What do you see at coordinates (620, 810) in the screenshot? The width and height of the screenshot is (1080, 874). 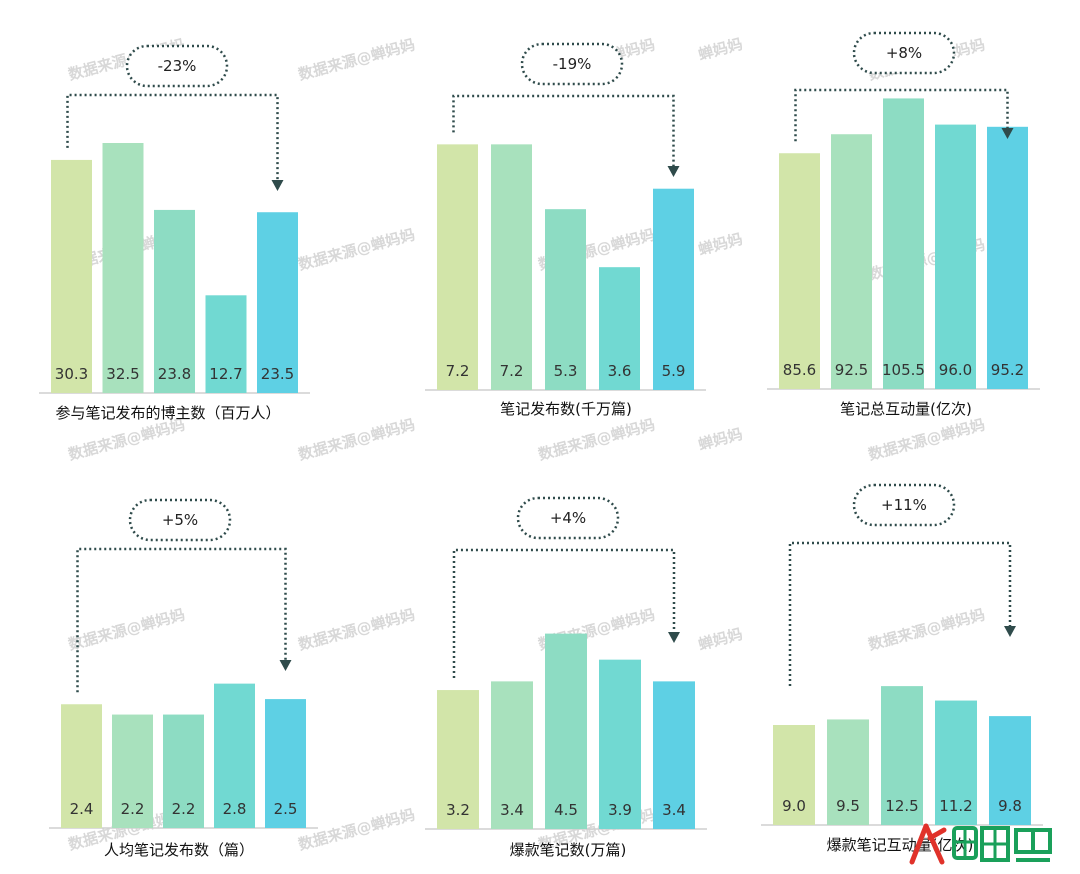 I see `value-label: 3.9` at bounding box center [620, 810].